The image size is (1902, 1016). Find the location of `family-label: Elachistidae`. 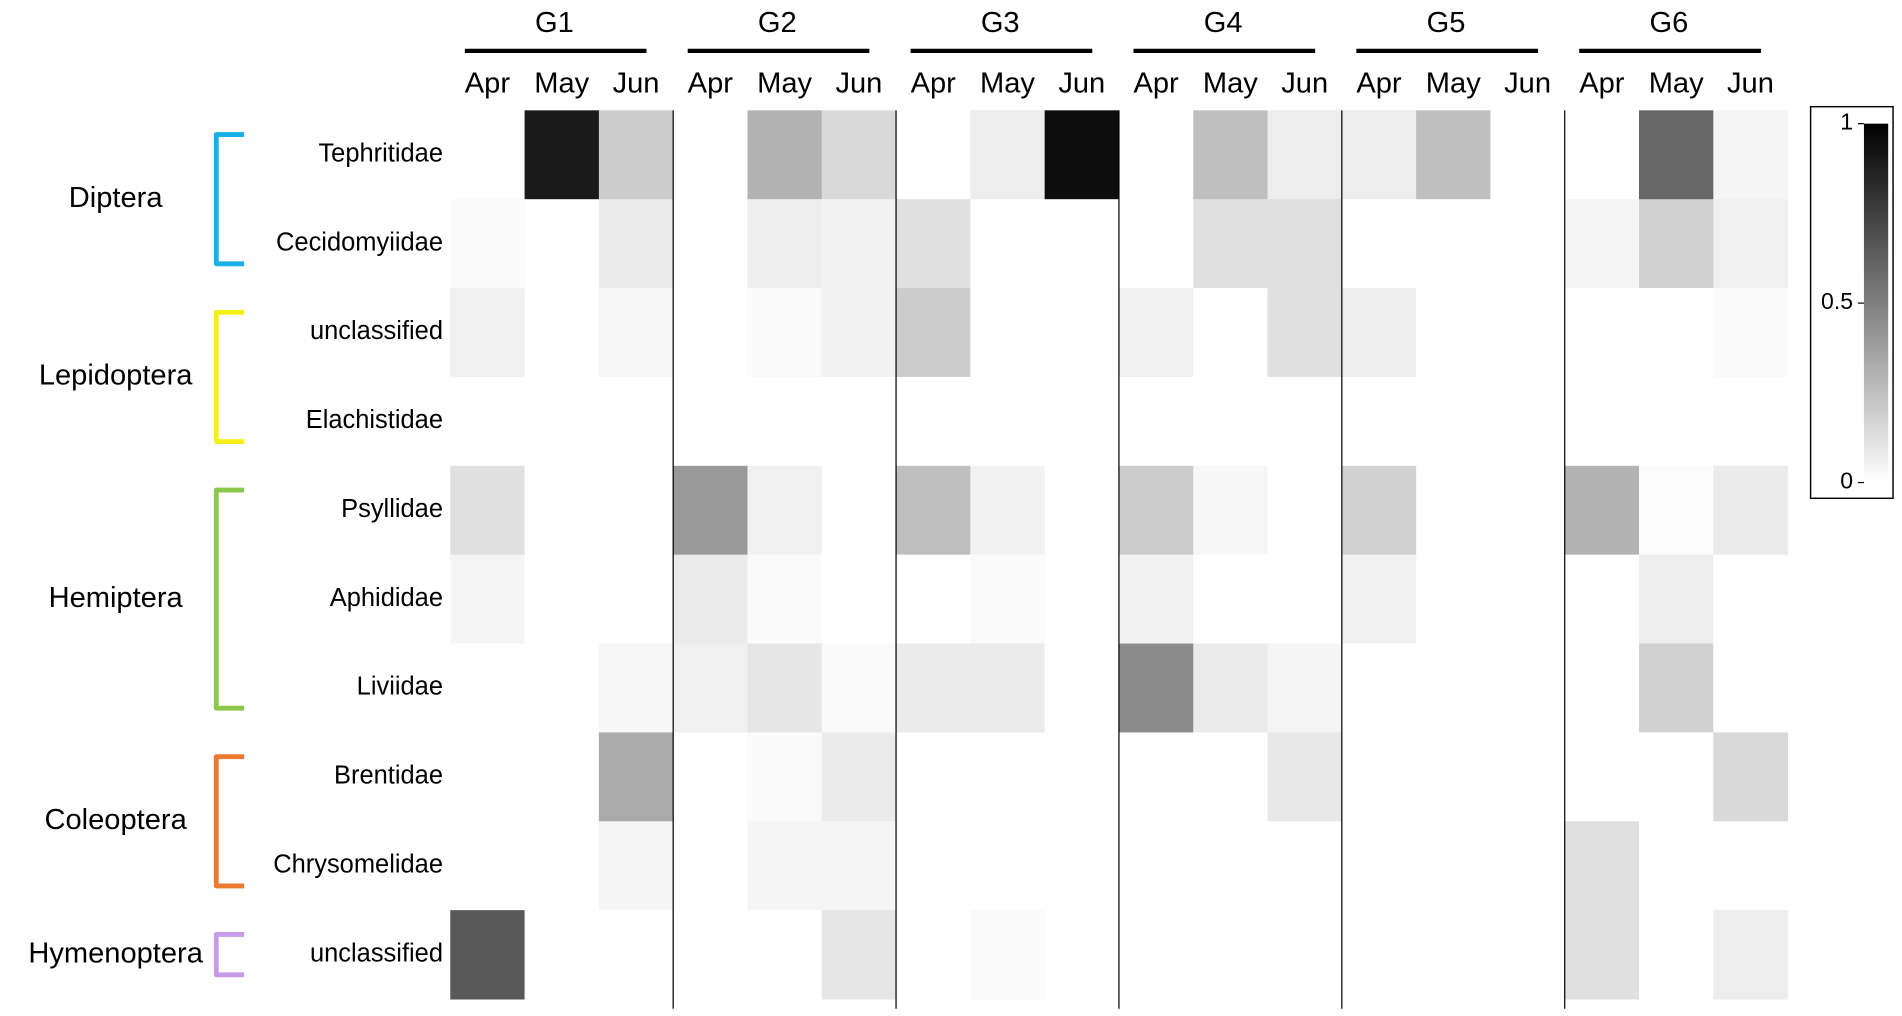

family-label: Elachistidae is located at coordinates (374, 420).